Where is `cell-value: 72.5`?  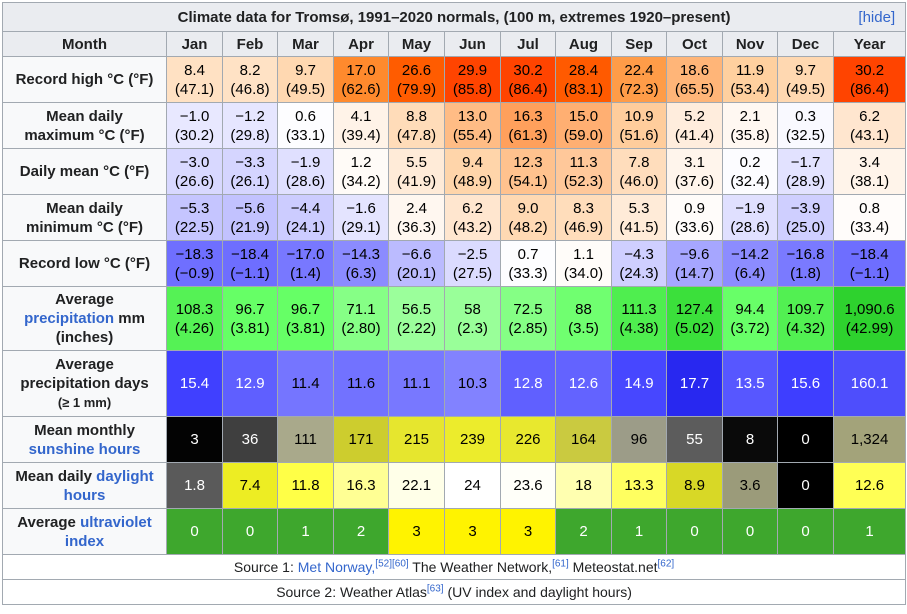
cell-value: 72.5 is located at coordinates (528, 309).